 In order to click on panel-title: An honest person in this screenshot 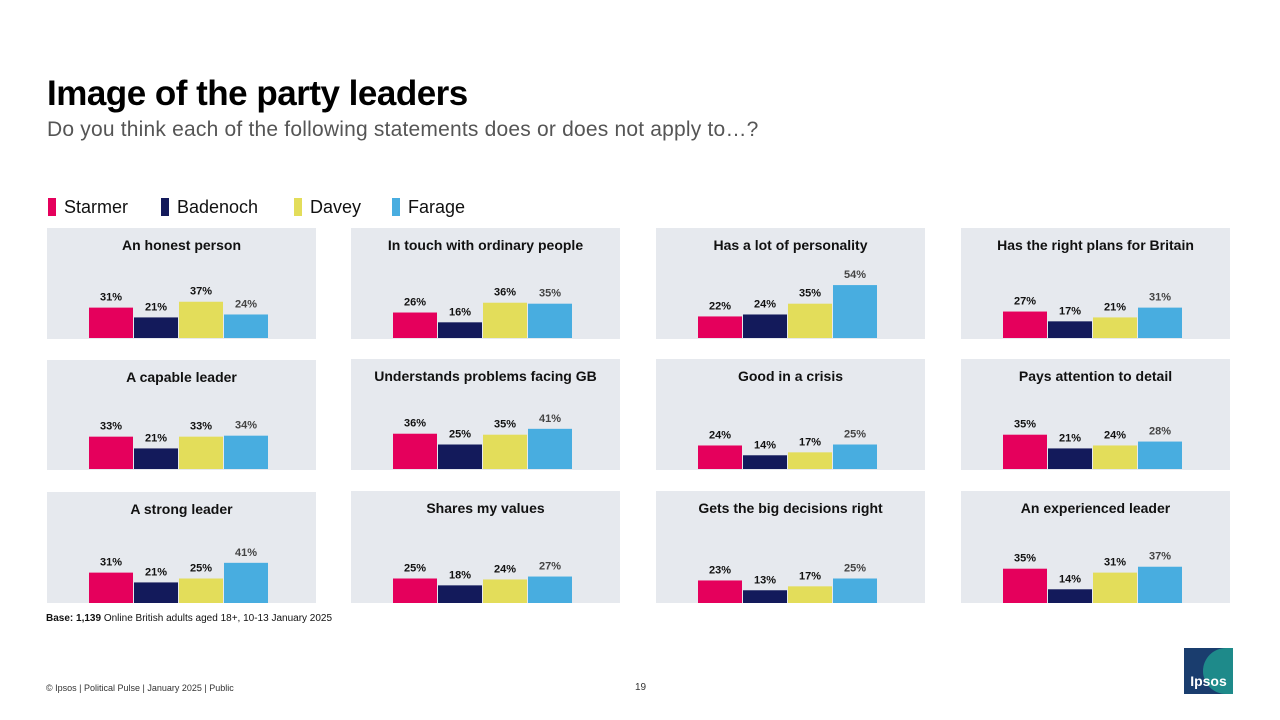, I will do `click(181, 245)`.